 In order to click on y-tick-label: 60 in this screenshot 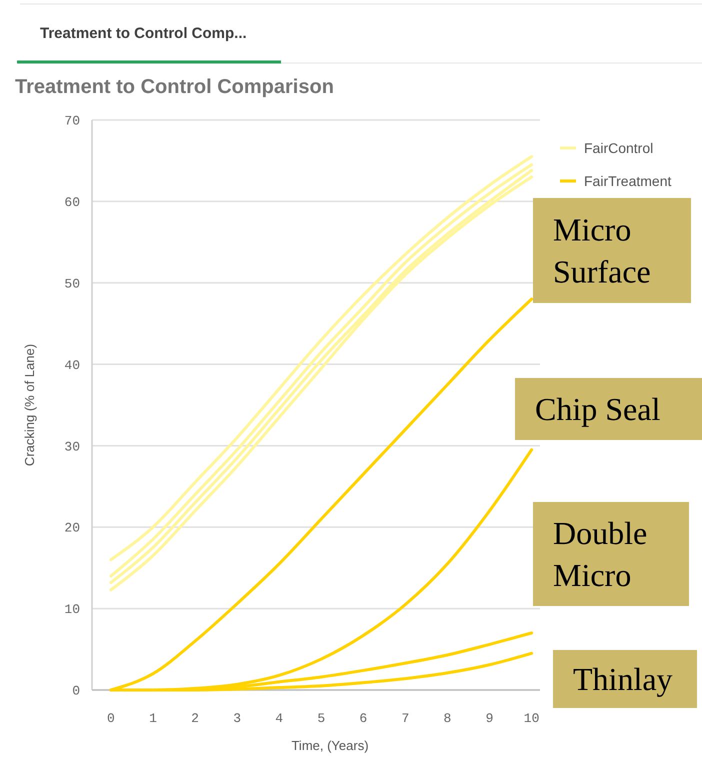, I will do `click(72, 202)`.